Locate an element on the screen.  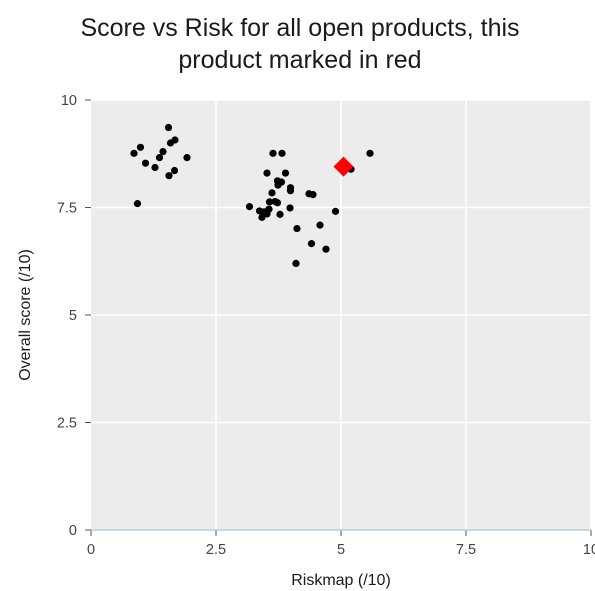
y-axis-label: Overall score (/10) is located at coordinates (25, 315).